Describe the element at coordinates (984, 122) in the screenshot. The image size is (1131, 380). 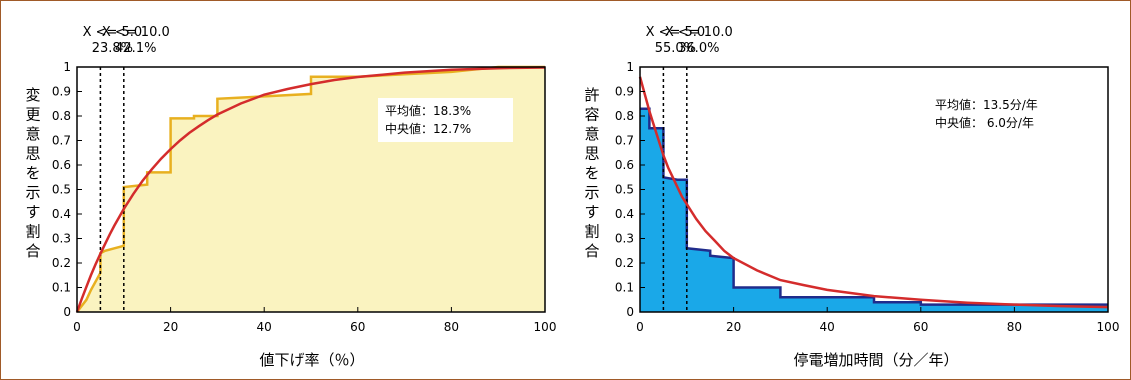
I see `median-label: 中央値： 6.0分/年` at that location.